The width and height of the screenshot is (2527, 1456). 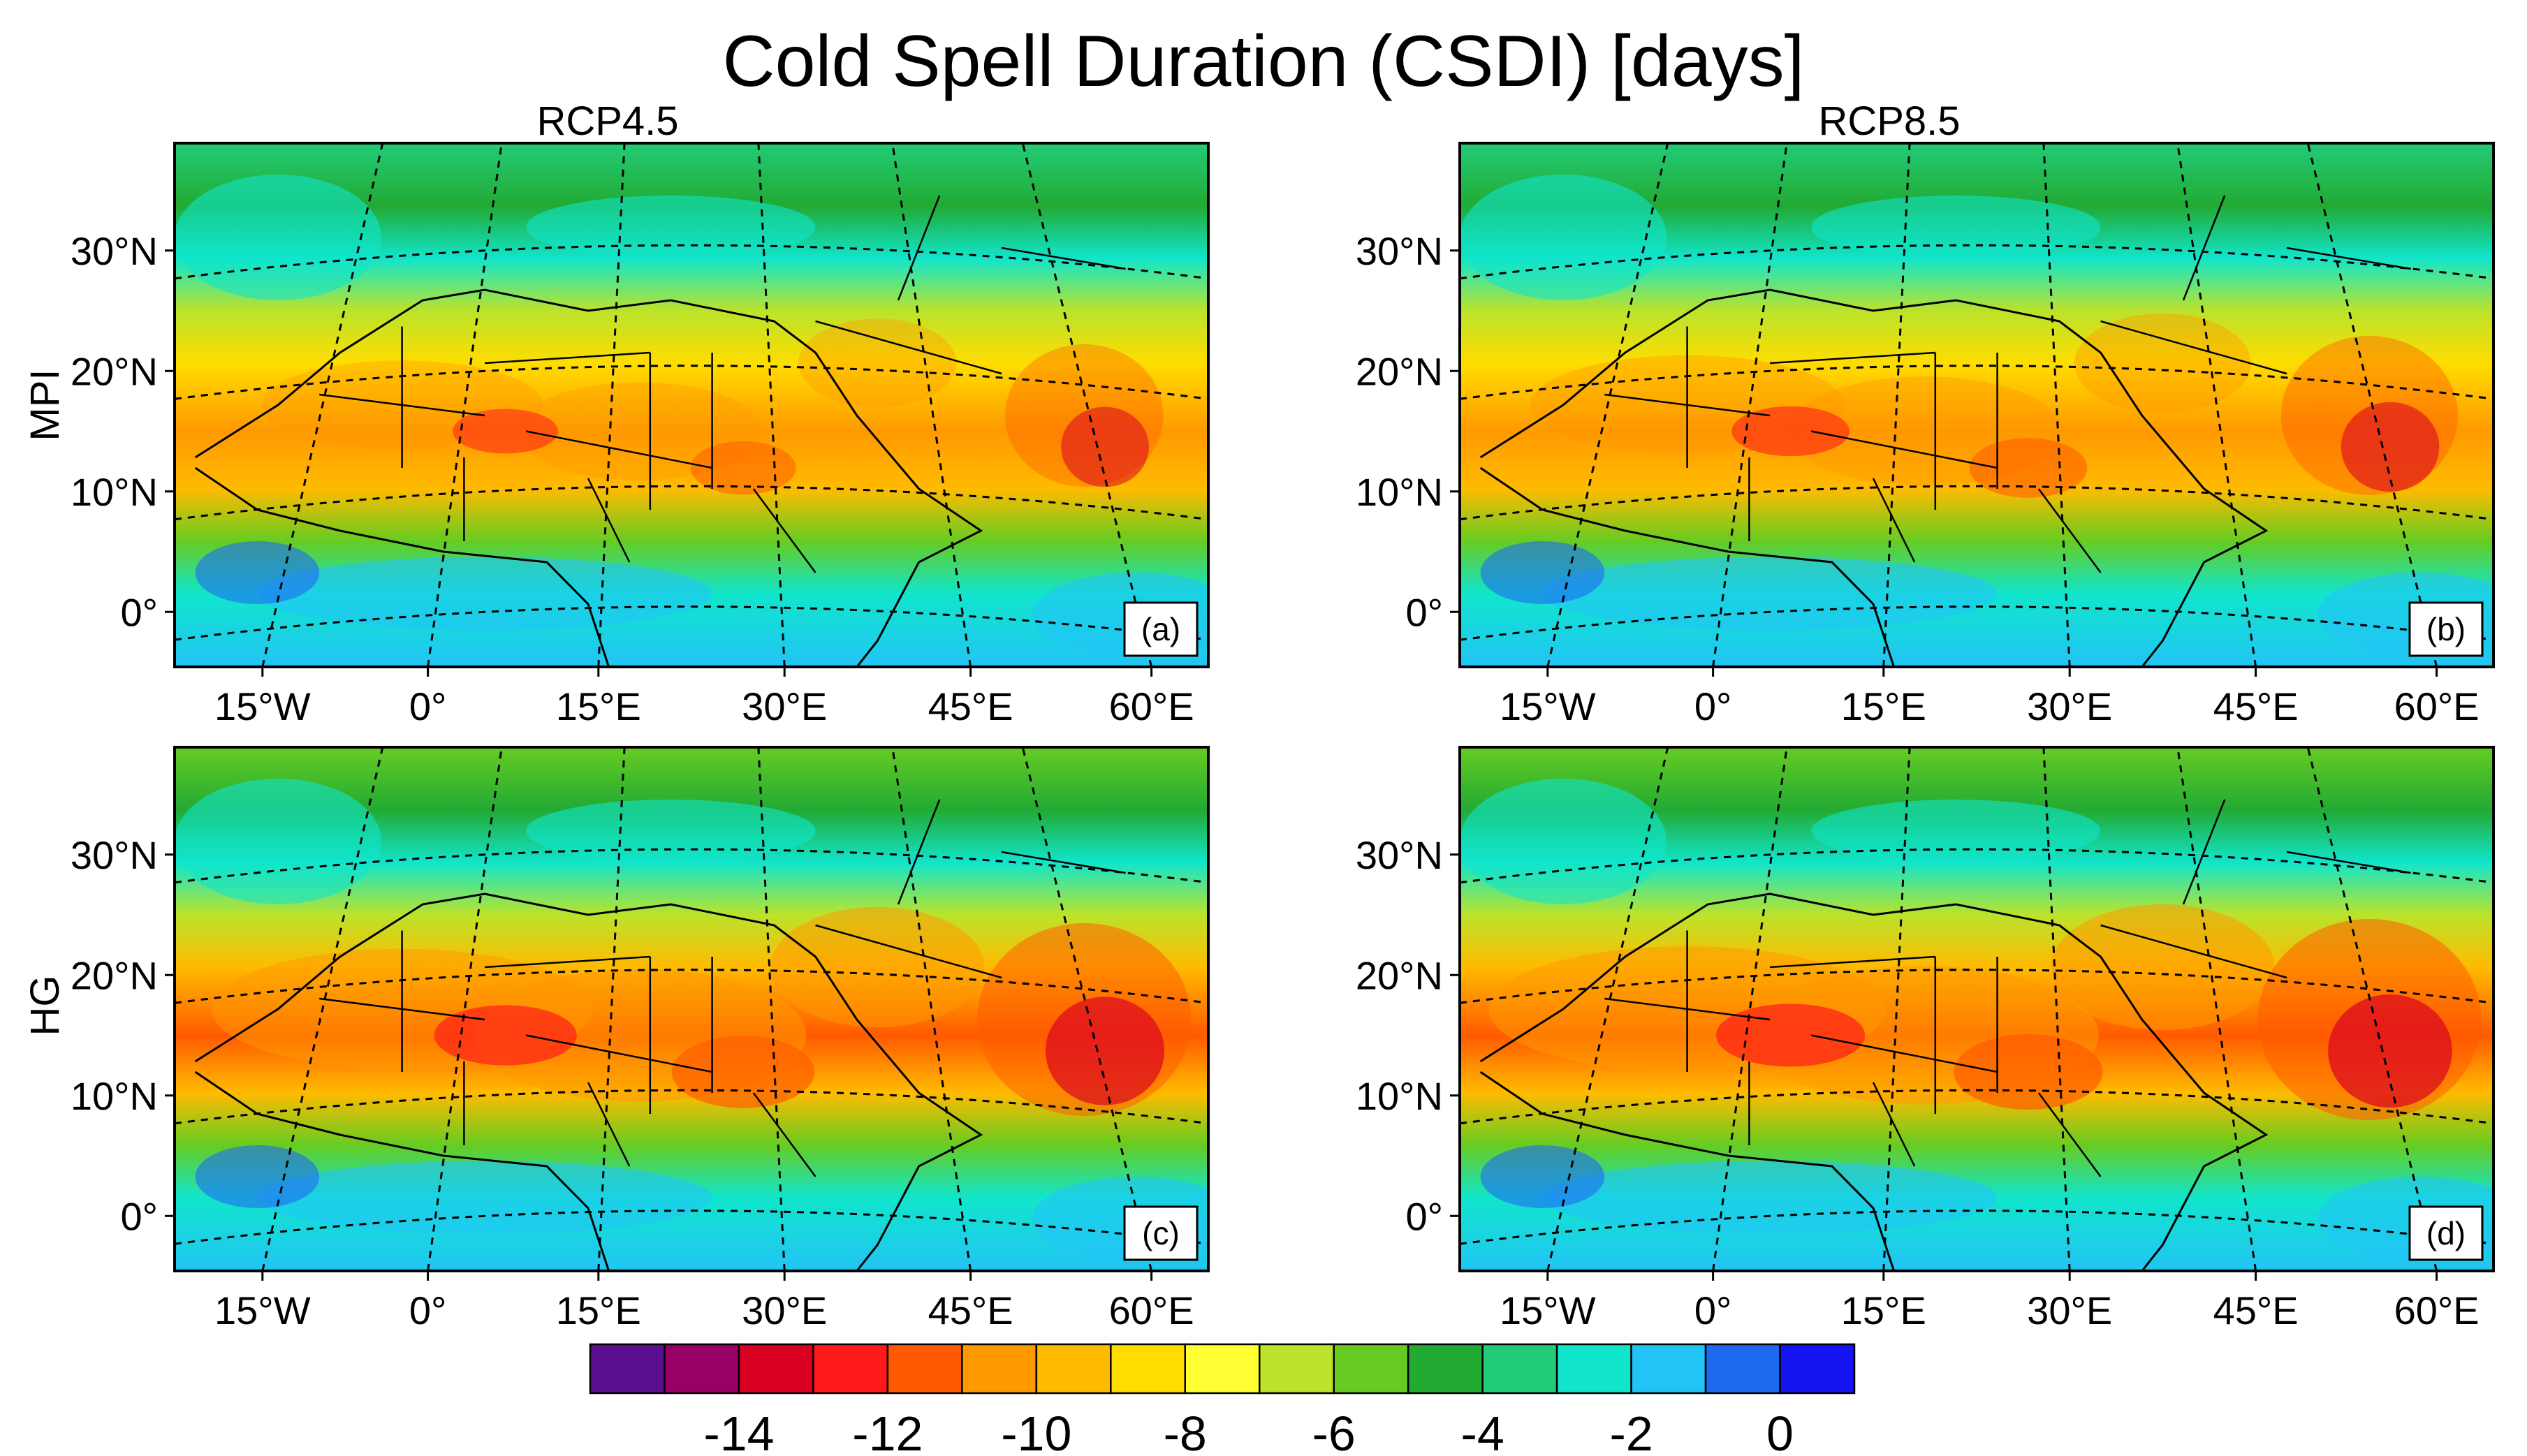 I want to click on colorbar-tick-label: 0, so click(x=1780, y=1431).